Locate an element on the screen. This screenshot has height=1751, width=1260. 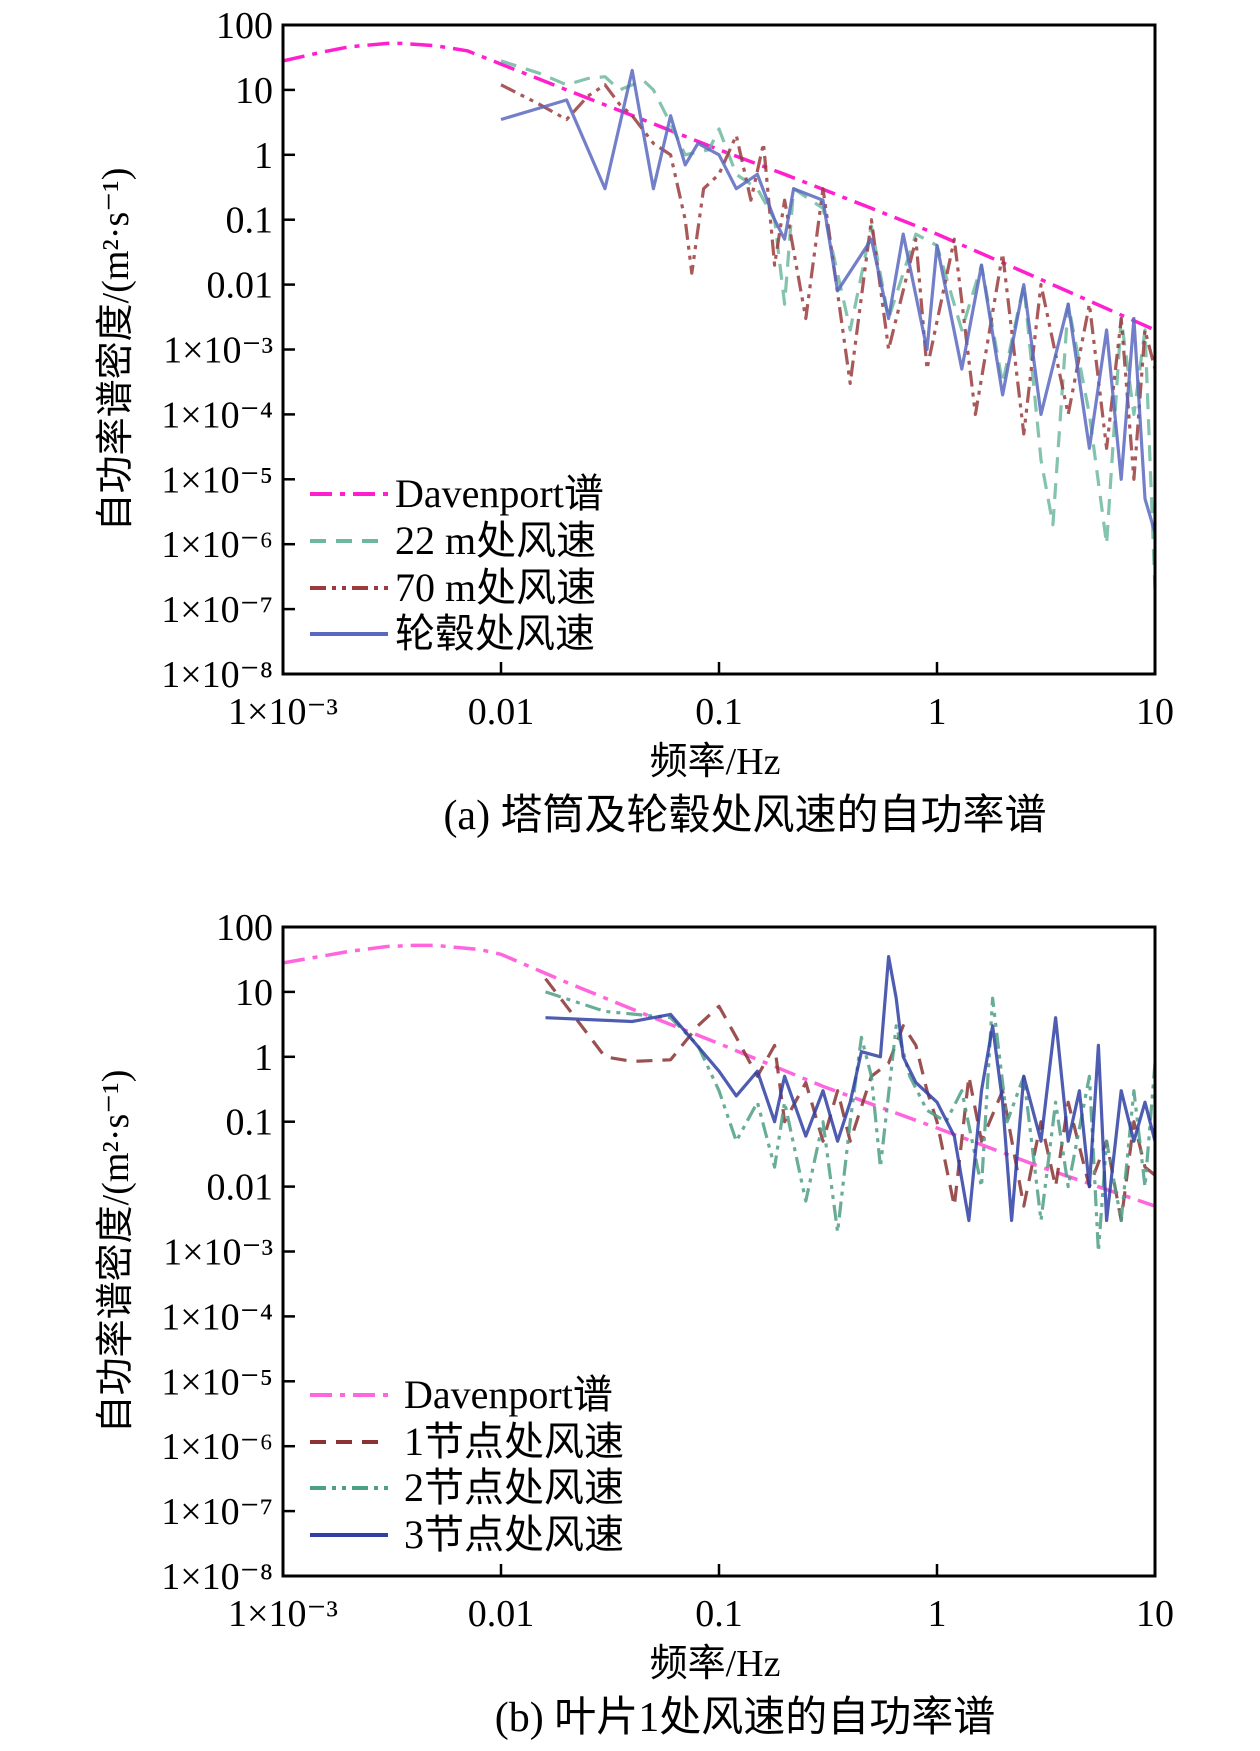
panel-caption: (a) 塔筒及轮毂处风速的自功率谱 is located at coordinates (744, 815).